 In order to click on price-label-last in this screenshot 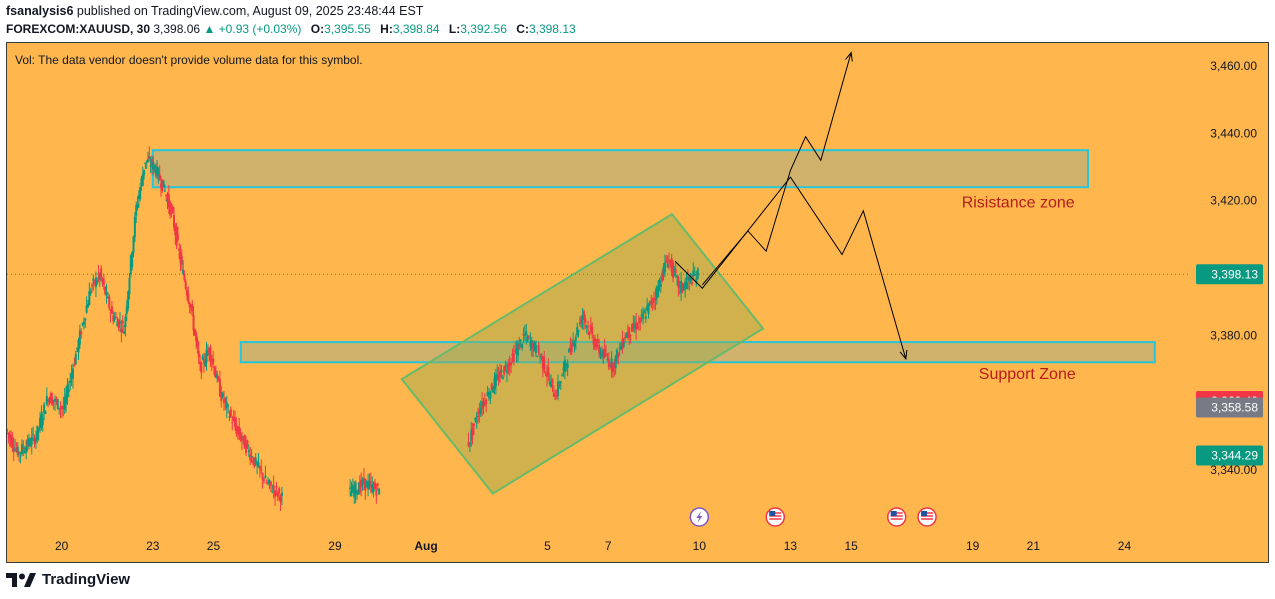, I will do `click(1229, 455)`.